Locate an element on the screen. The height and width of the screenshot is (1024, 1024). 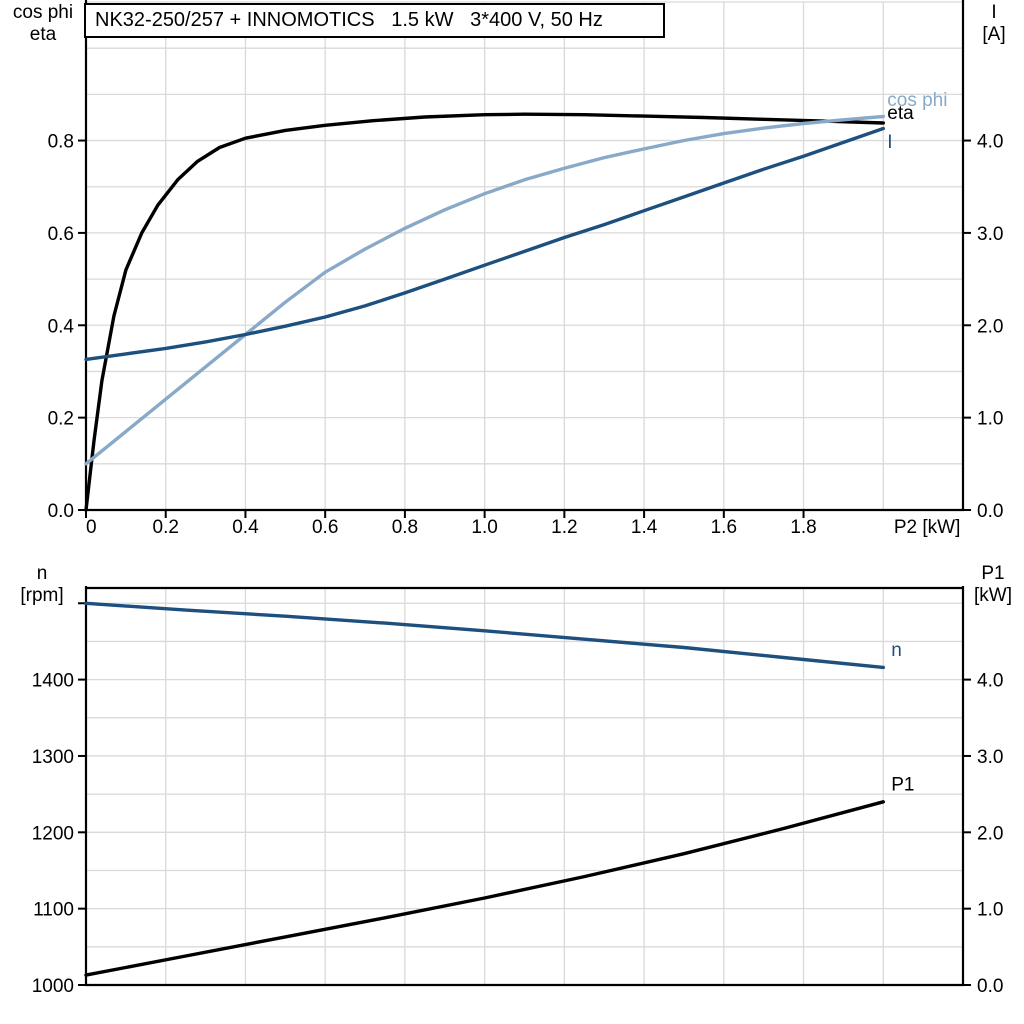
left-tick-label: 0.6 is located at coordinates (61, 234).